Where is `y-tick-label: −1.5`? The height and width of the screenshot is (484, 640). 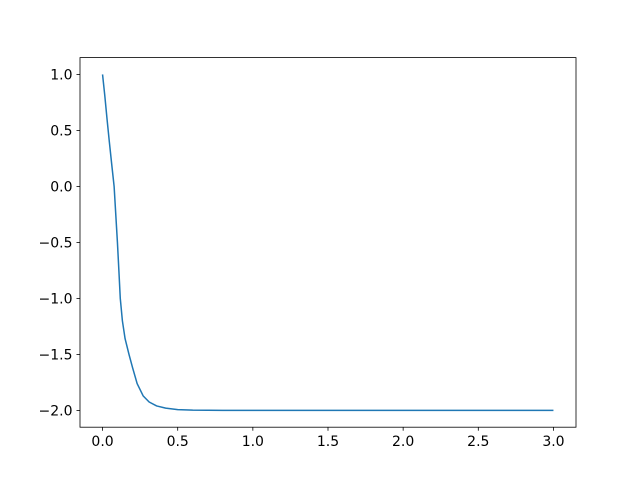 y-tick-label: −1.5 is located at coordinates (56, 355).